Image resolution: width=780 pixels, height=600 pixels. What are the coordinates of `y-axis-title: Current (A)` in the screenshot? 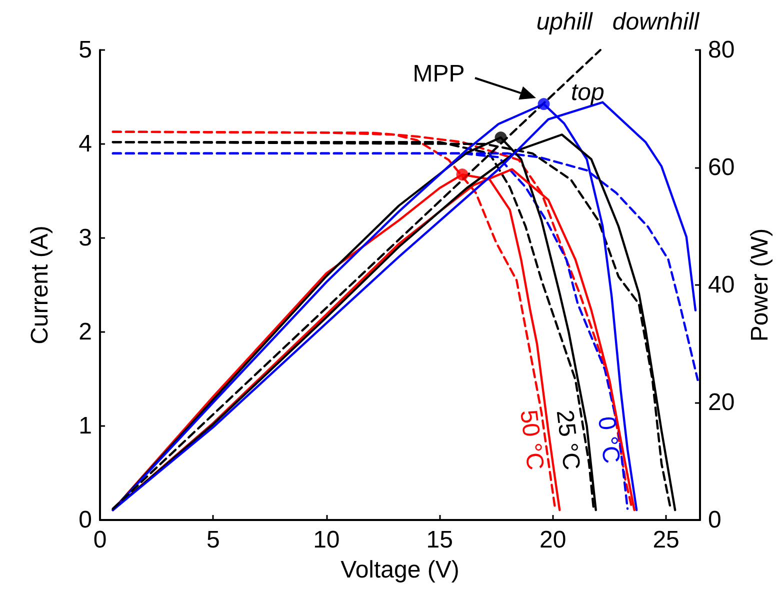 It's located at (40, 285).